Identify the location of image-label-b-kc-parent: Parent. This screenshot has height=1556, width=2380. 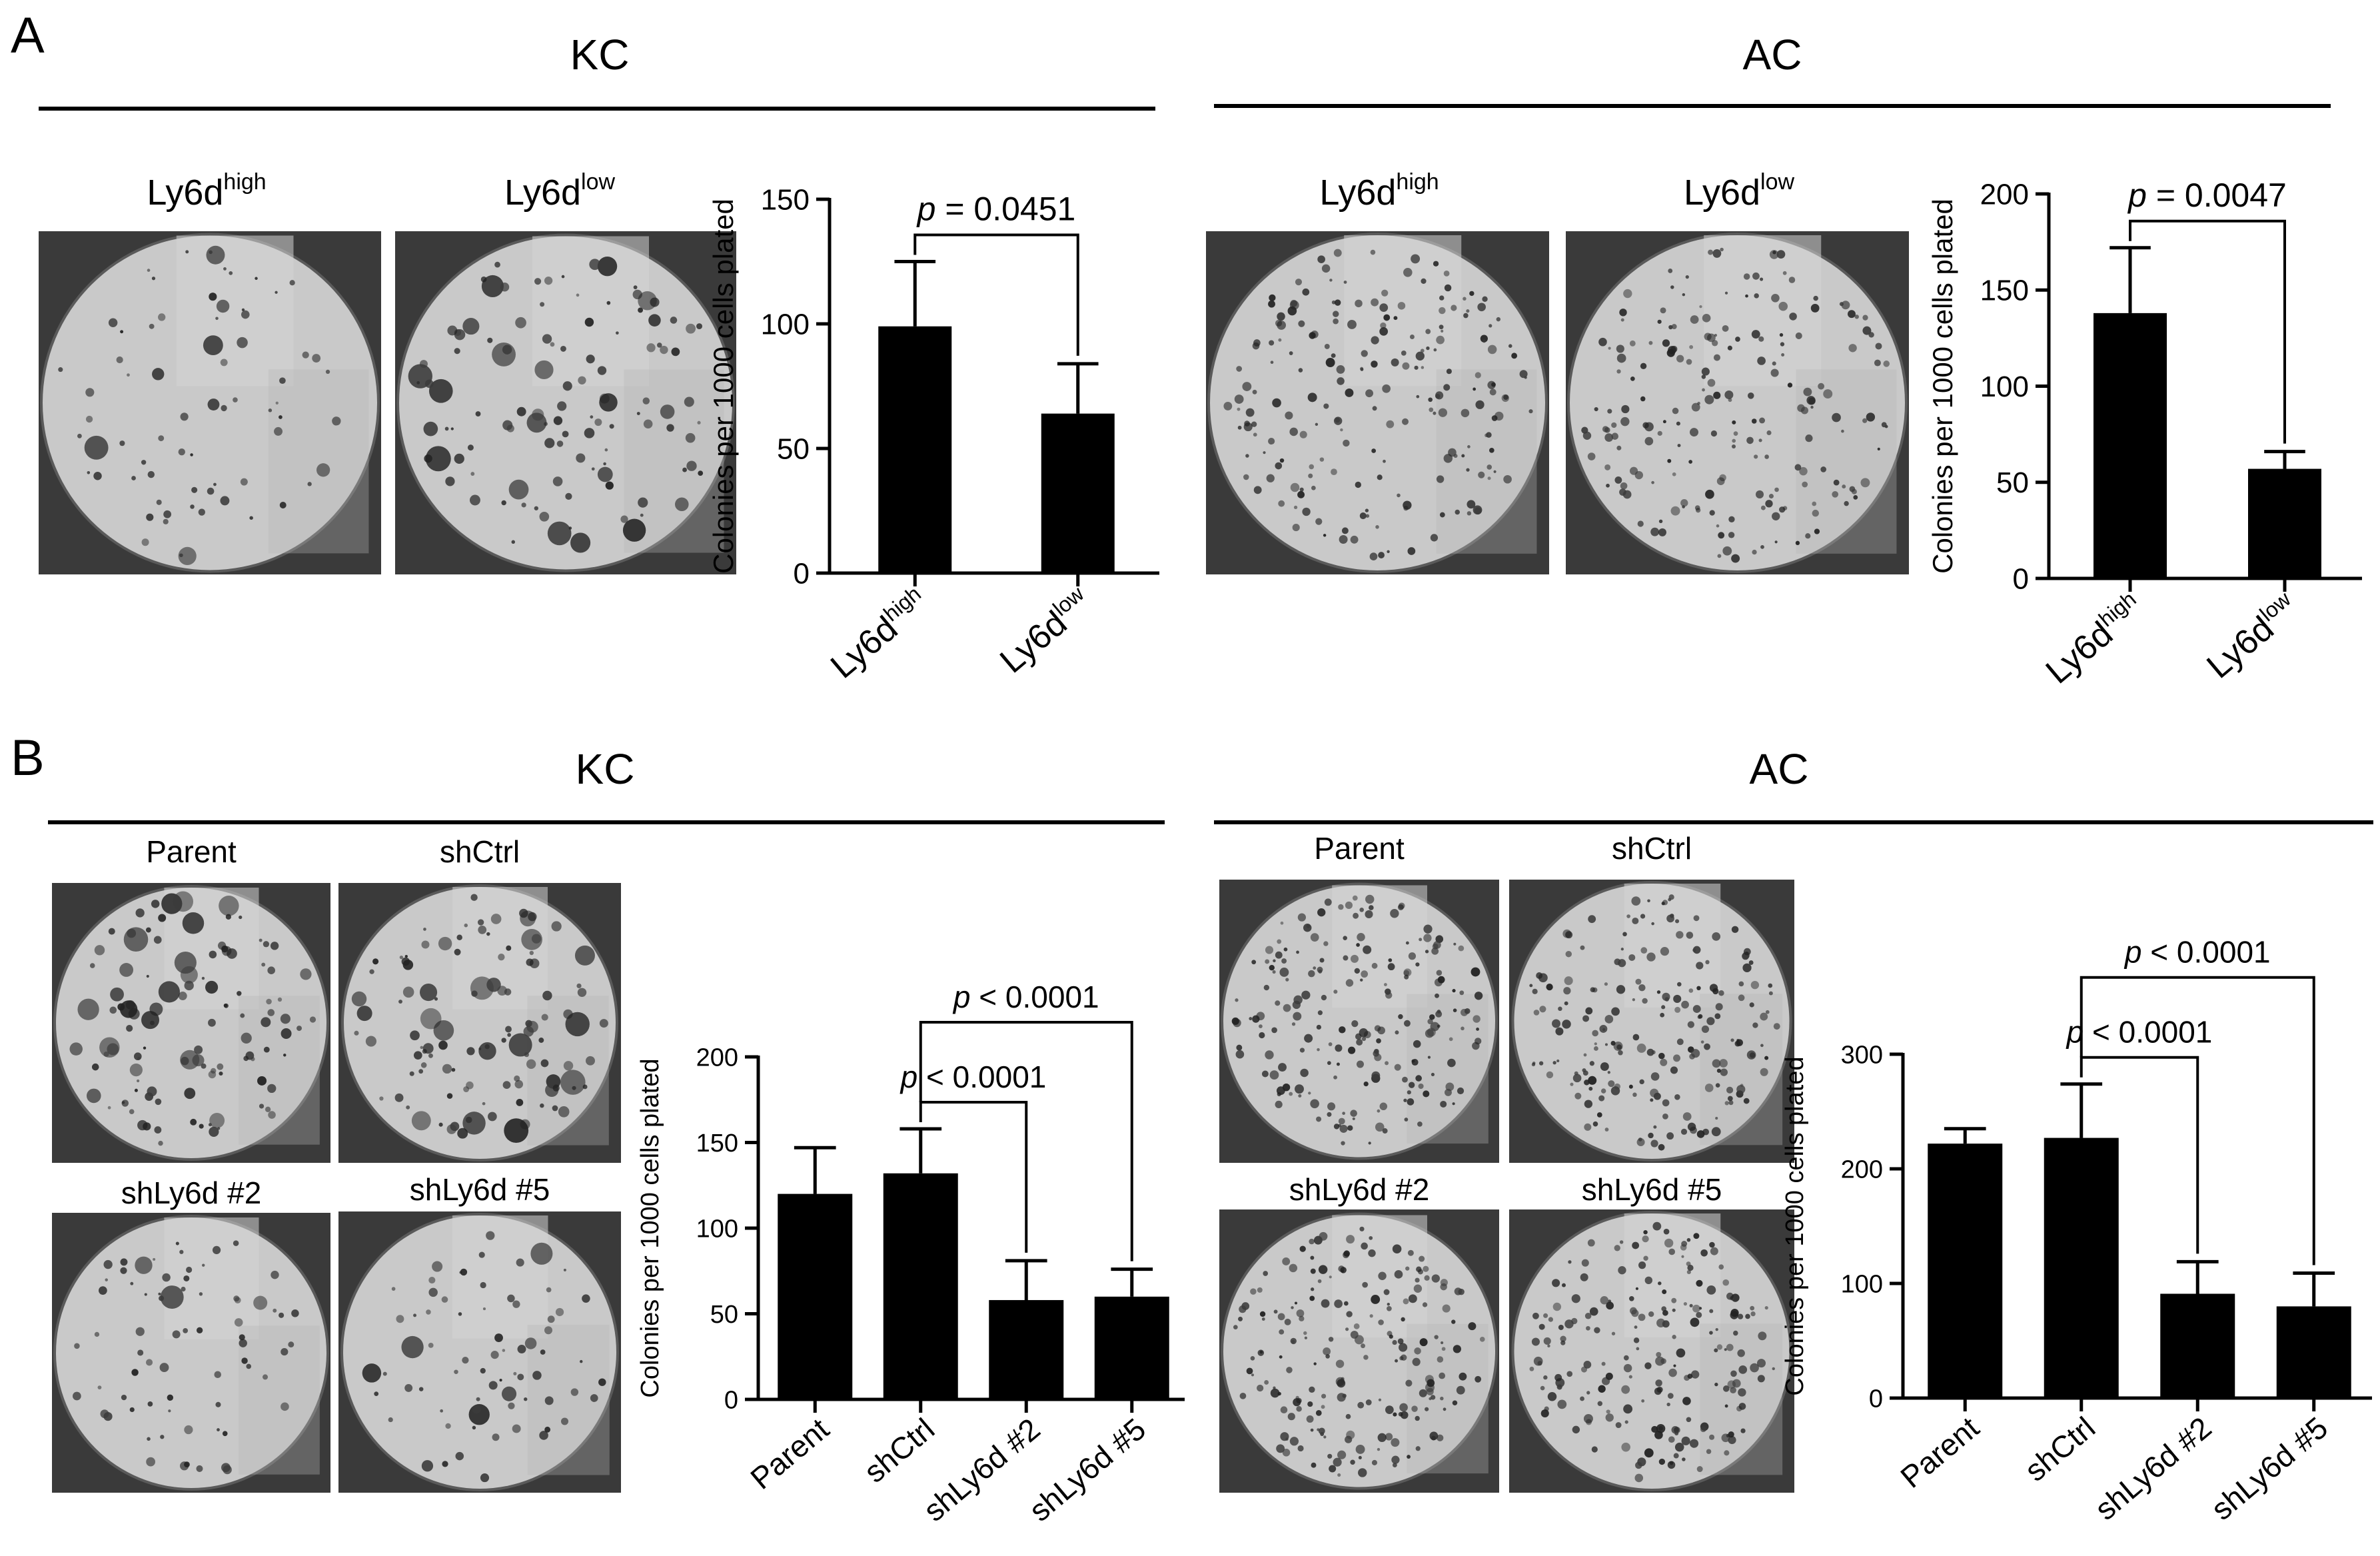
(191, 852).